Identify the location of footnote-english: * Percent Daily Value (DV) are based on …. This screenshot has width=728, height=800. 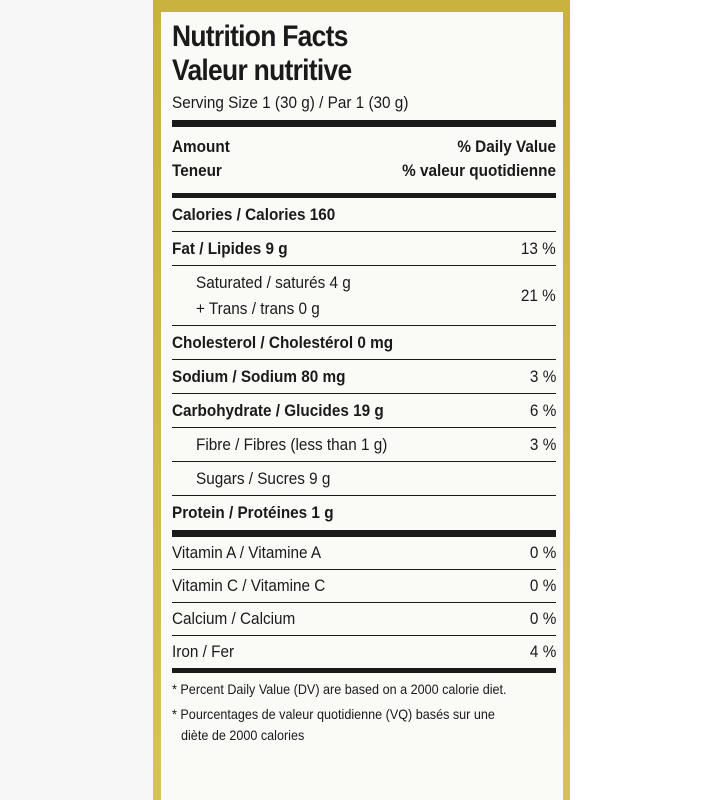
(339, 689).